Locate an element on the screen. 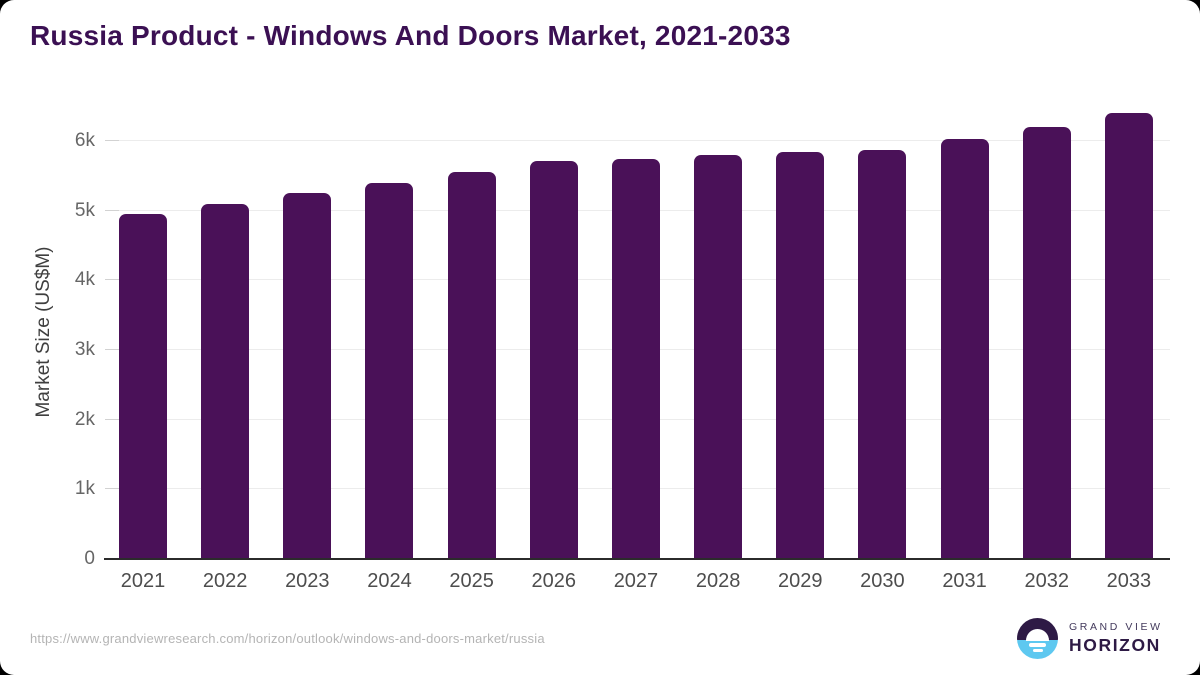 This screenshot has height=675, width=1200. grand-view-horizon-icon is located at coordinates (1037, 638).